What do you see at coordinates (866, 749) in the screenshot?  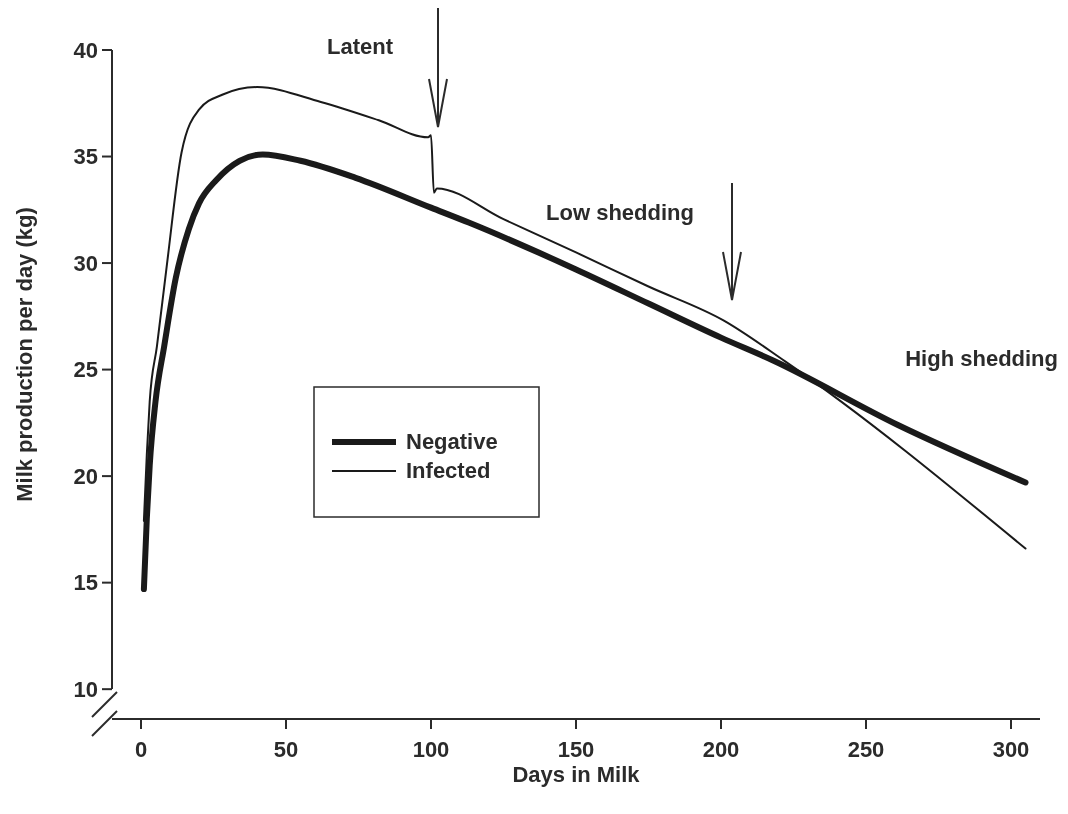 I see `x-tick-label: 250` at bounding box center [866, 749].